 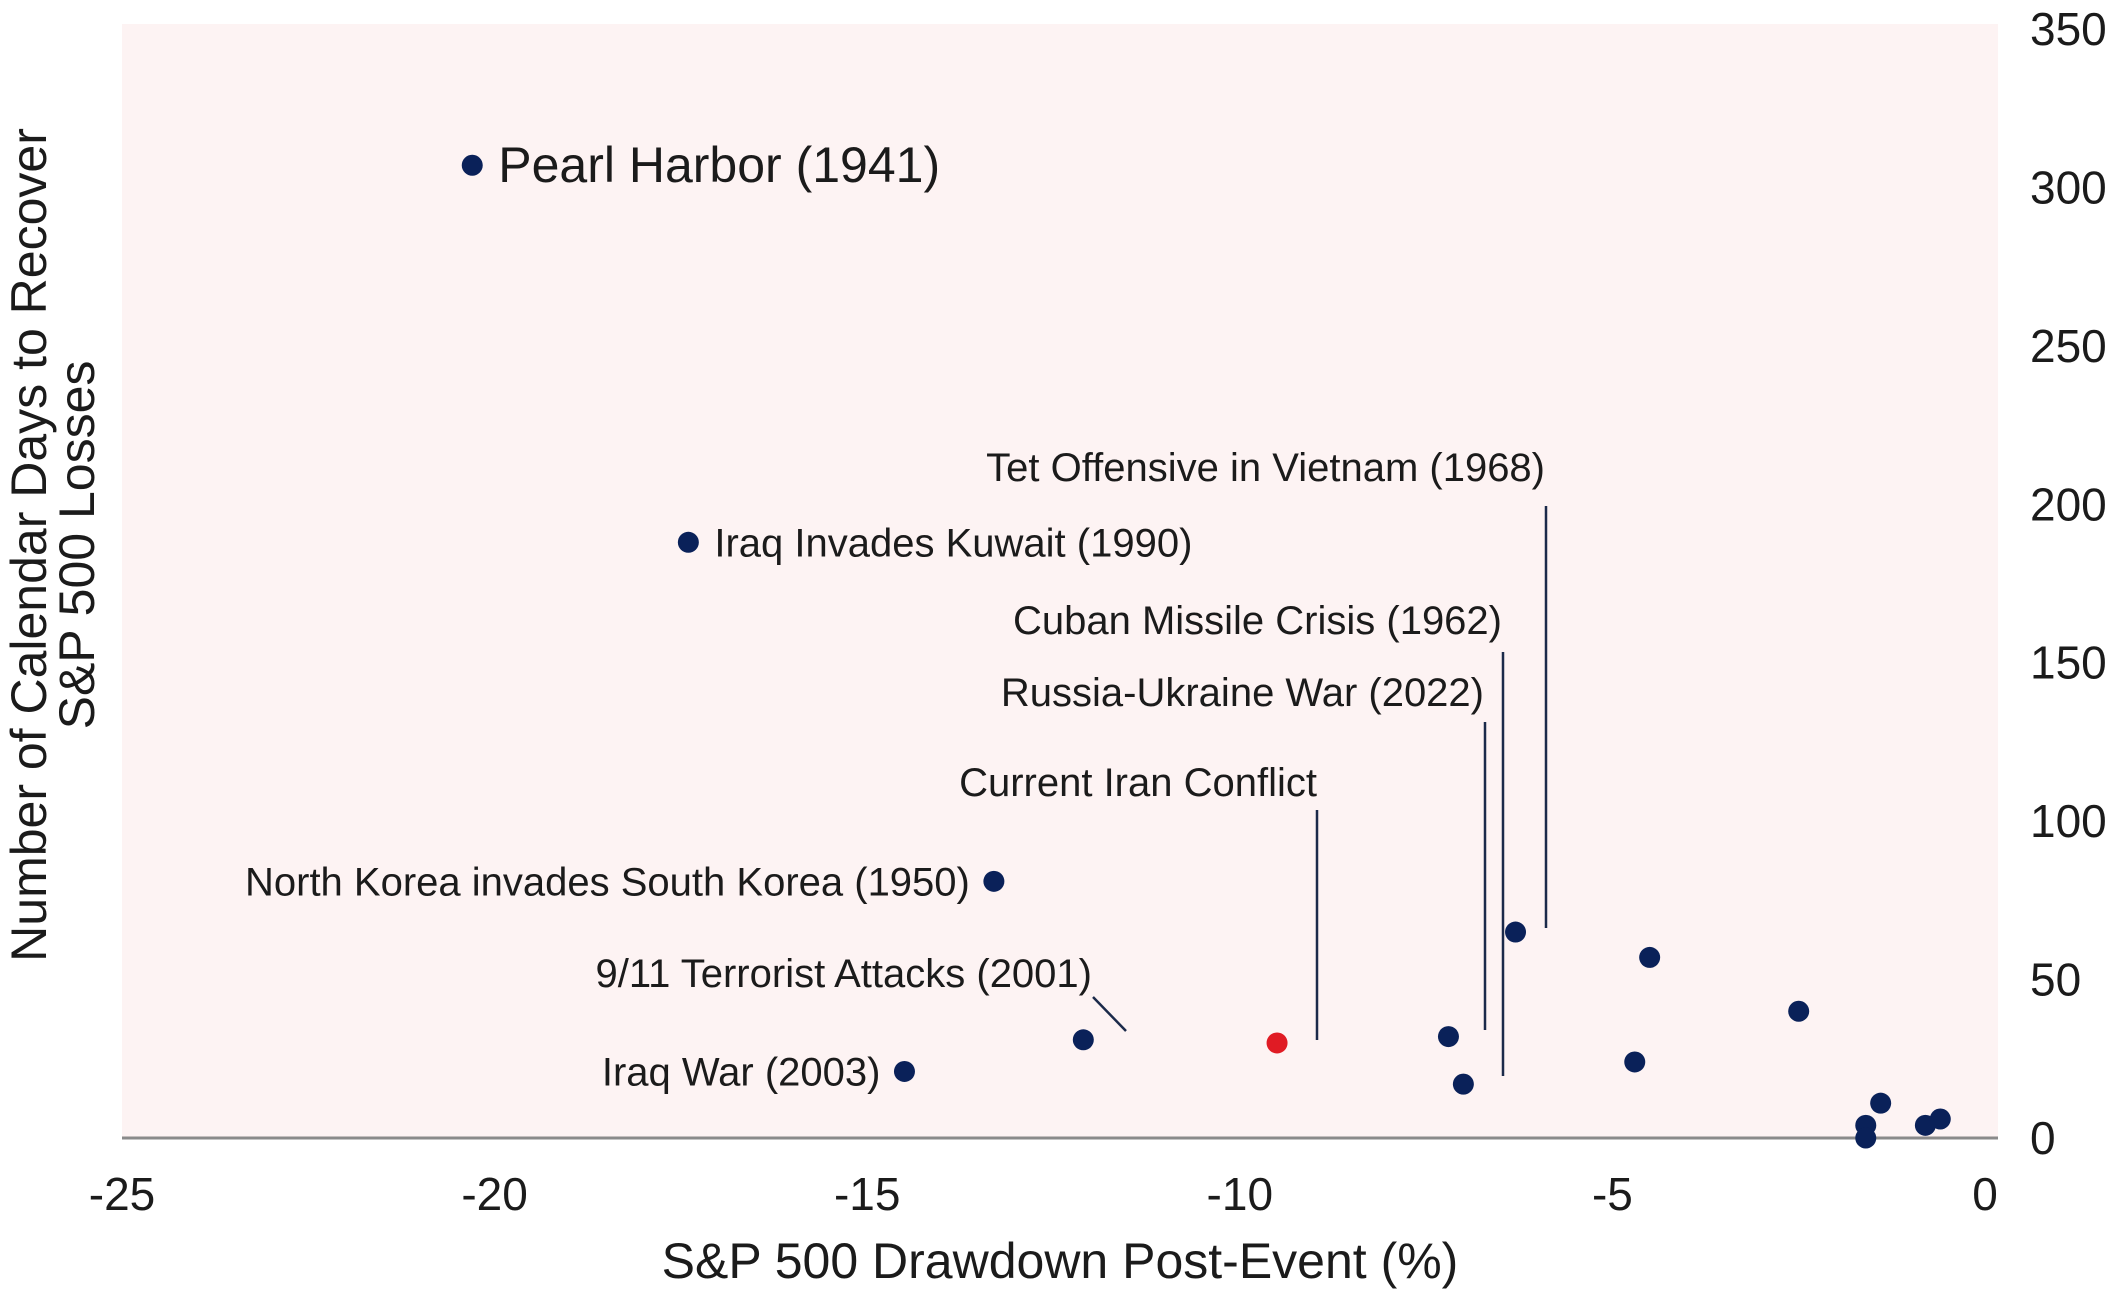 What do you see at coordinates (2068, 663) in the screenshot?
I see `y-tick-label: 150` at bounding box center [2068, 663].